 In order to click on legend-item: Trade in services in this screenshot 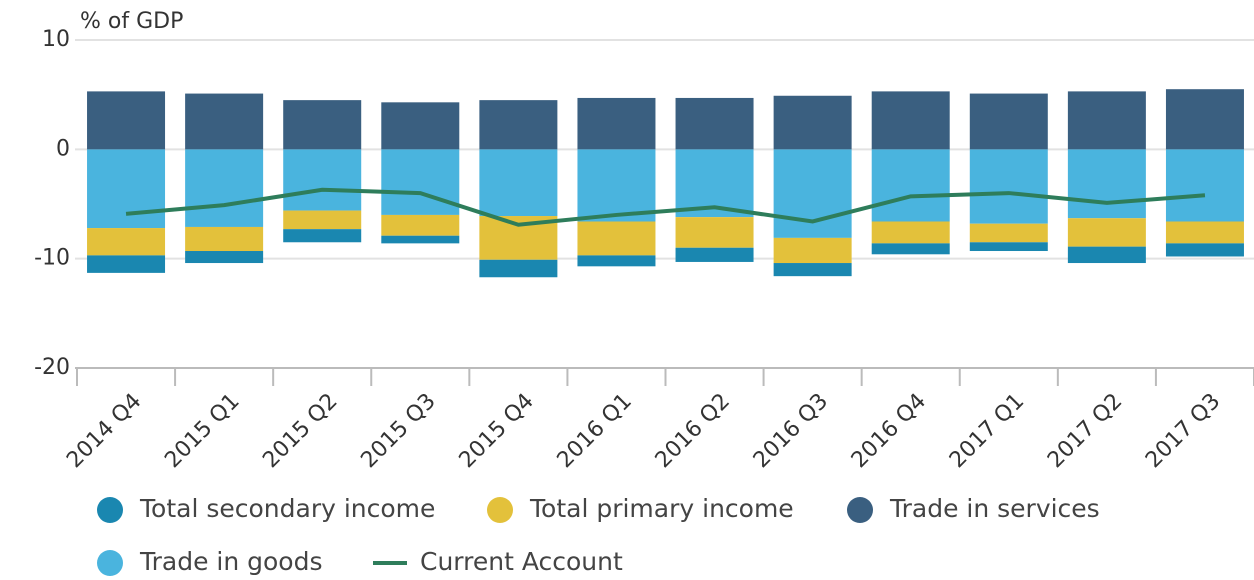, I will do `click(973, 508)`.